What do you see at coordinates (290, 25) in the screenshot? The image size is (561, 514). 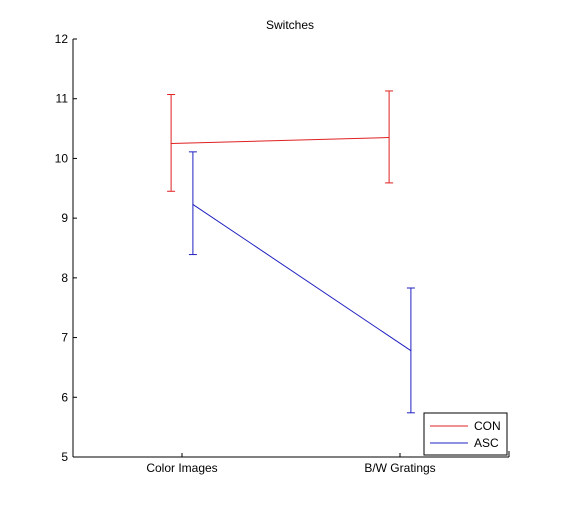 I see `chart-title: Switches` at bounding box center [290, 25].